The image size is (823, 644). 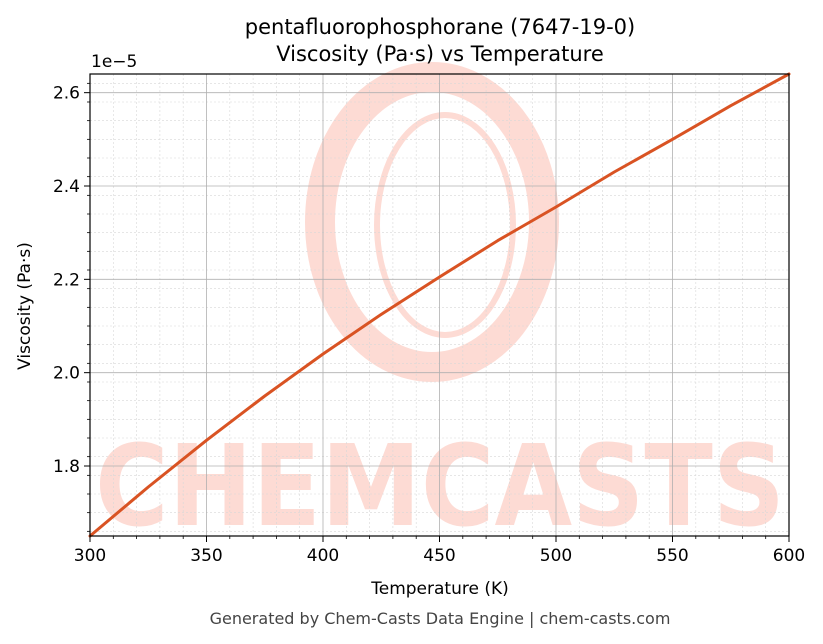 What do you see at coordinates (71, 307) in the screenshot?
I see `y-axis-ticks: 1.8 2.0 2.2 2.4 2.6` at bounding box center [71, 307].